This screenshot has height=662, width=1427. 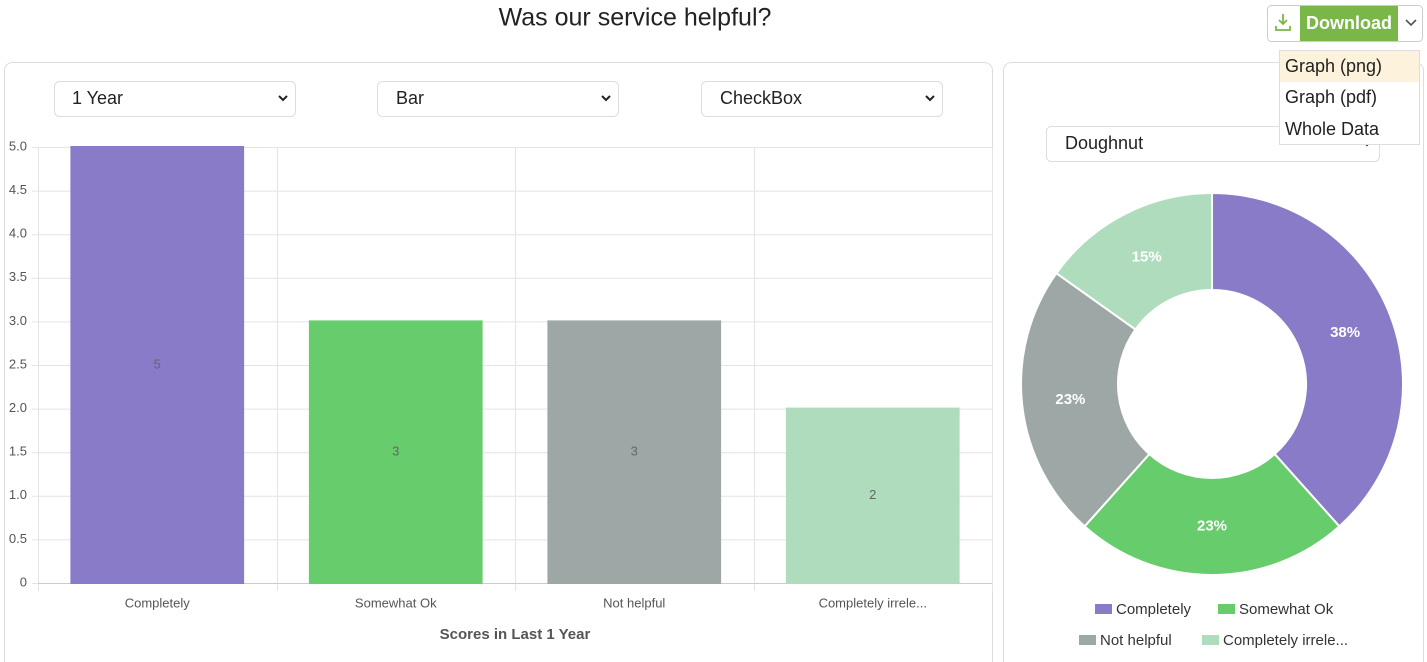 I want to click on y-tick-label: 4.5, so click(x=18, y=189).